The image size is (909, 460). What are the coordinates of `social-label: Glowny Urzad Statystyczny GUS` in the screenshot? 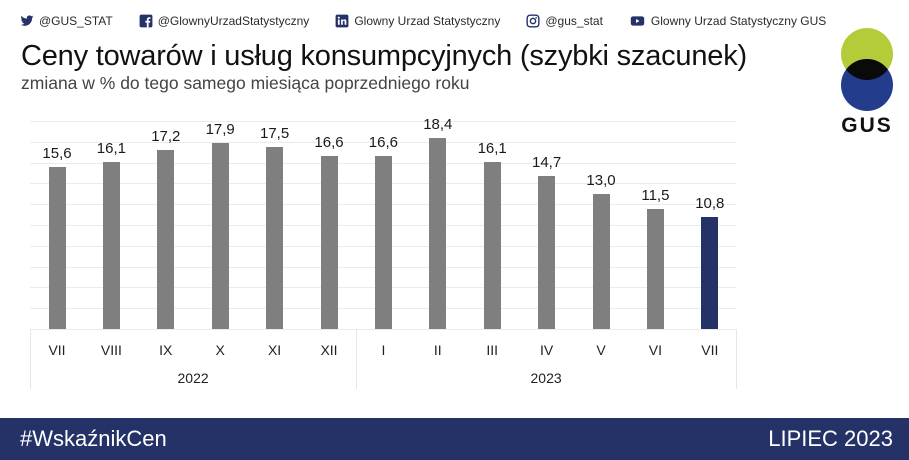 It's located at (738, 21).